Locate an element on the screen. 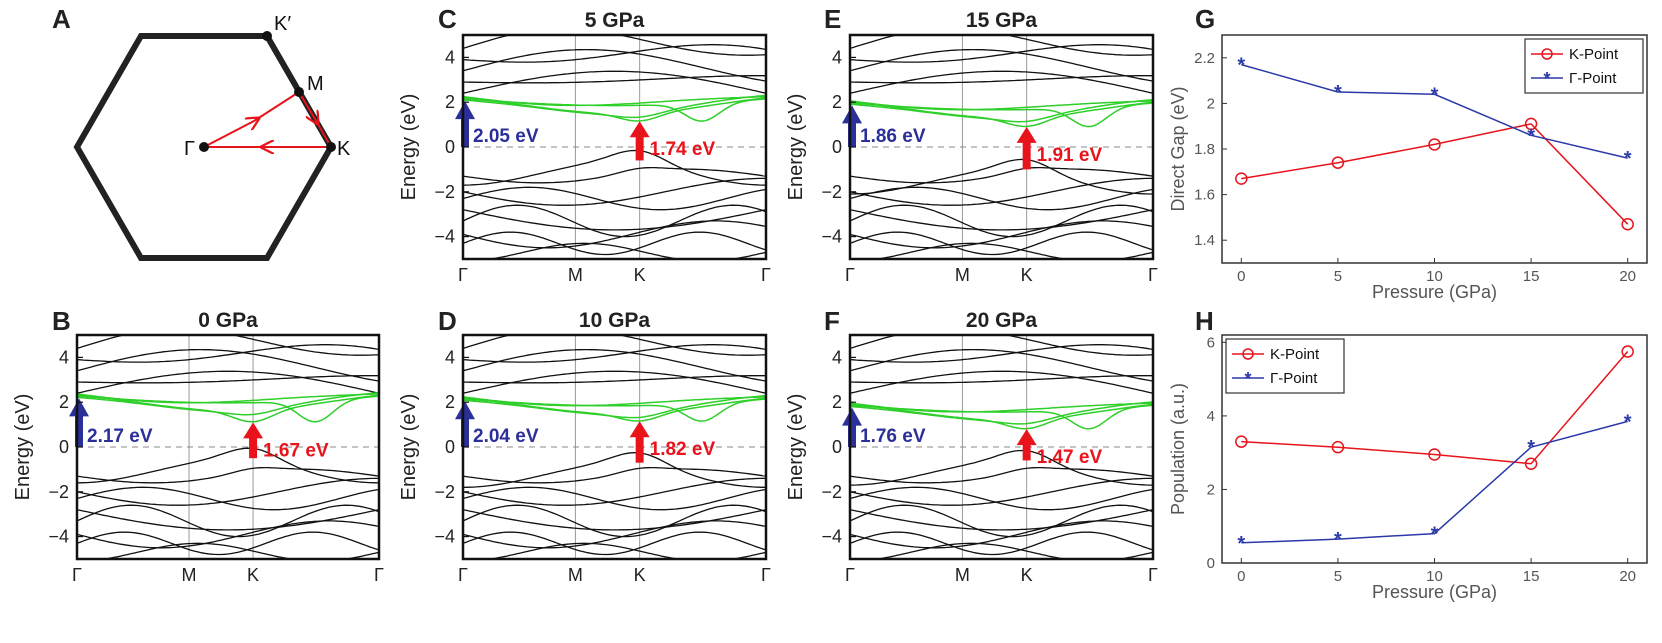 The height and width of the screenshot is (643, 1662). k-arrow-shaft is located at coordinates (1026, 155).